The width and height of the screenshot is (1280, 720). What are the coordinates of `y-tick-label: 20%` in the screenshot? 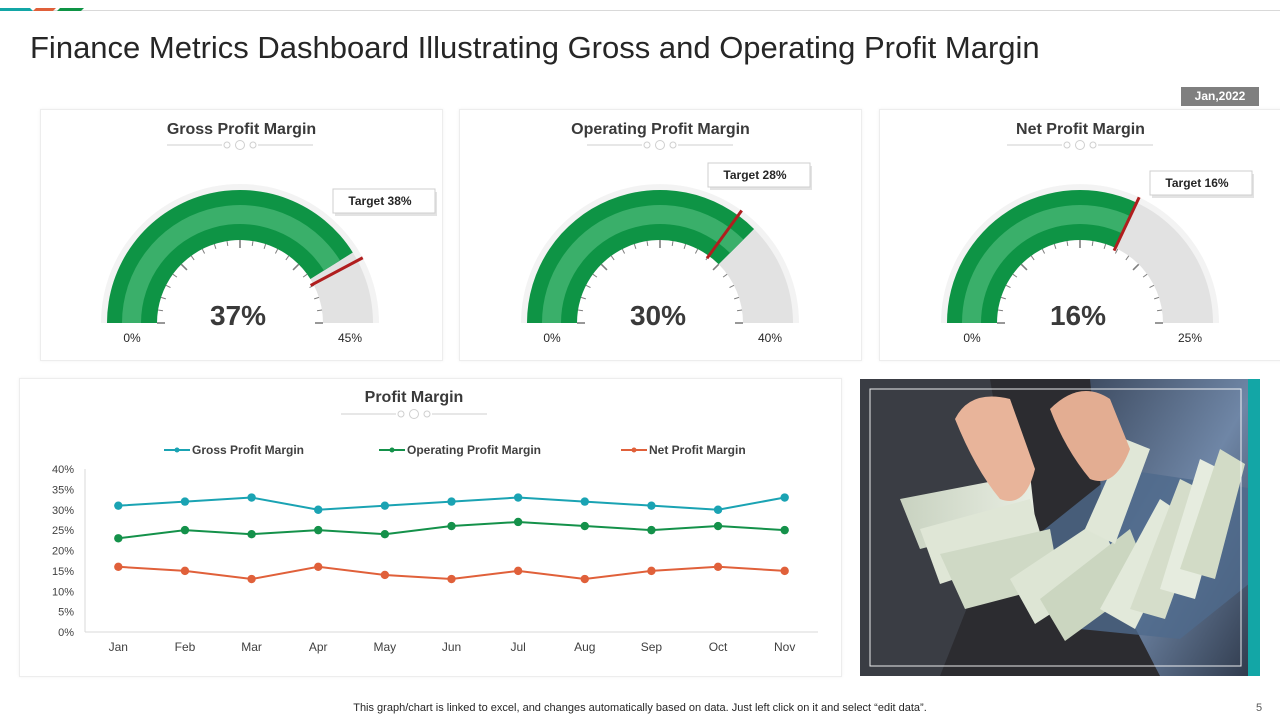 It's located at (63, 552).